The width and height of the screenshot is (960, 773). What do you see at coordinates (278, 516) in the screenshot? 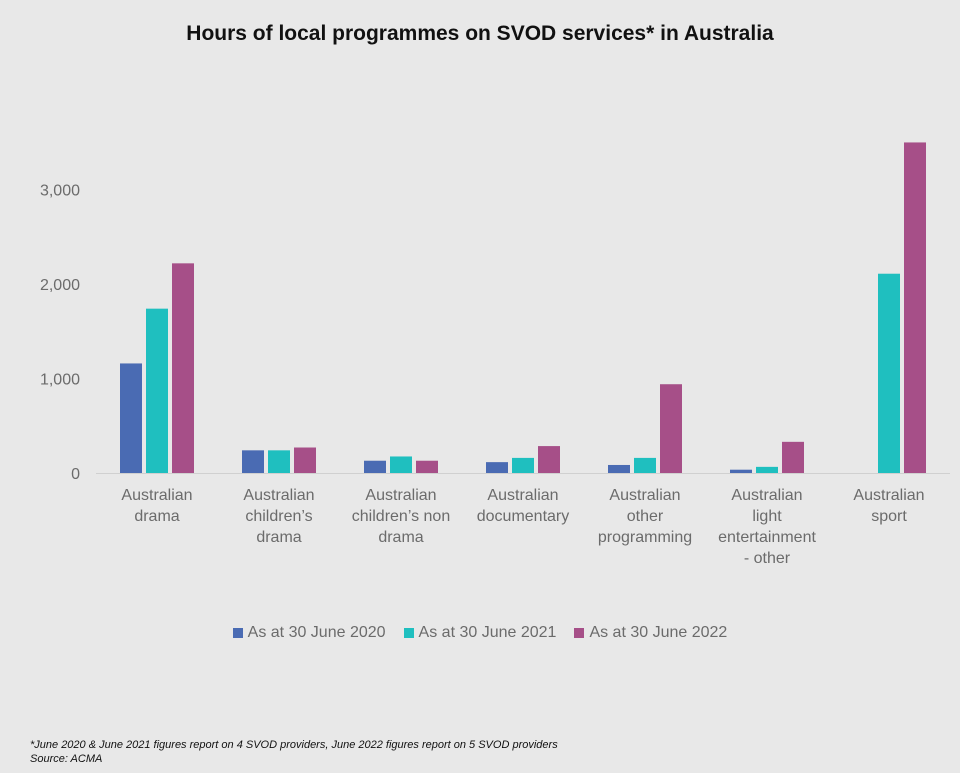
I see `x-category-label: Australian children’s drama` at bounding box center [278, 516].